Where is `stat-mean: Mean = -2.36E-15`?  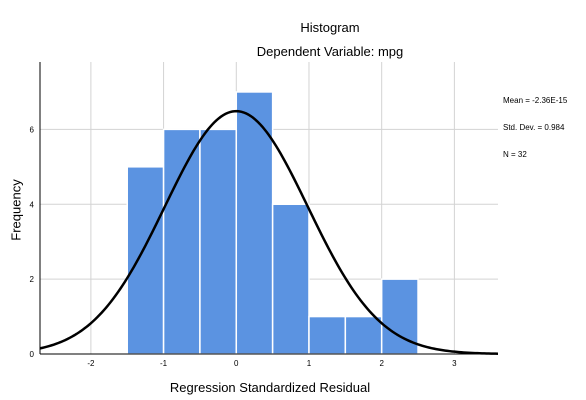 stat-mean: Mean = -2.36E-15 is located at coordinates (535, 100).